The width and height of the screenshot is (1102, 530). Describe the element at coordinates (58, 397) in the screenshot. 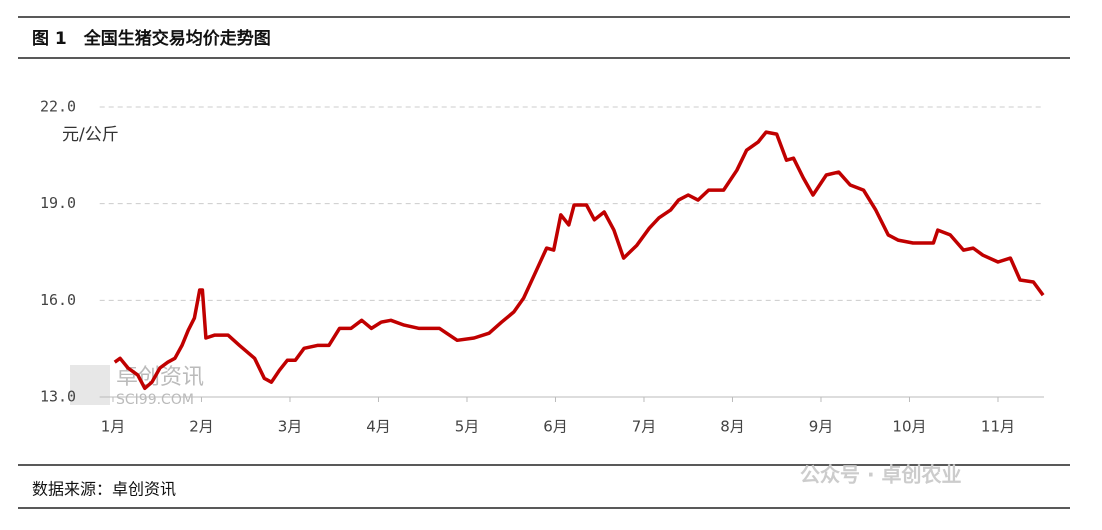

I see `y-tick-label: 13.0` at that location.